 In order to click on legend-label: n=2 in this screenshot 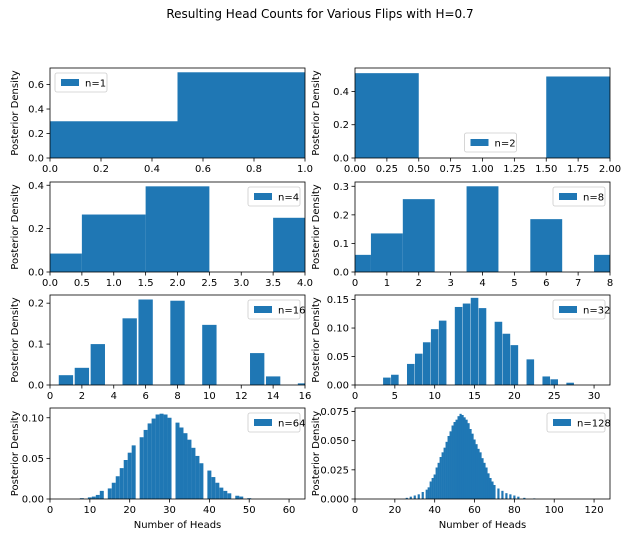, I will do `click(505, 144)`.